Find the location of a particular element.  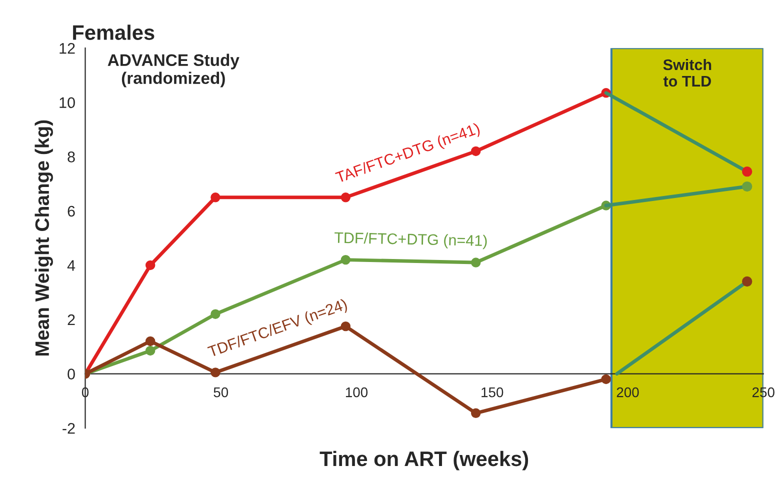

x-tick-label: 100 is located at coordinates (357, 392).